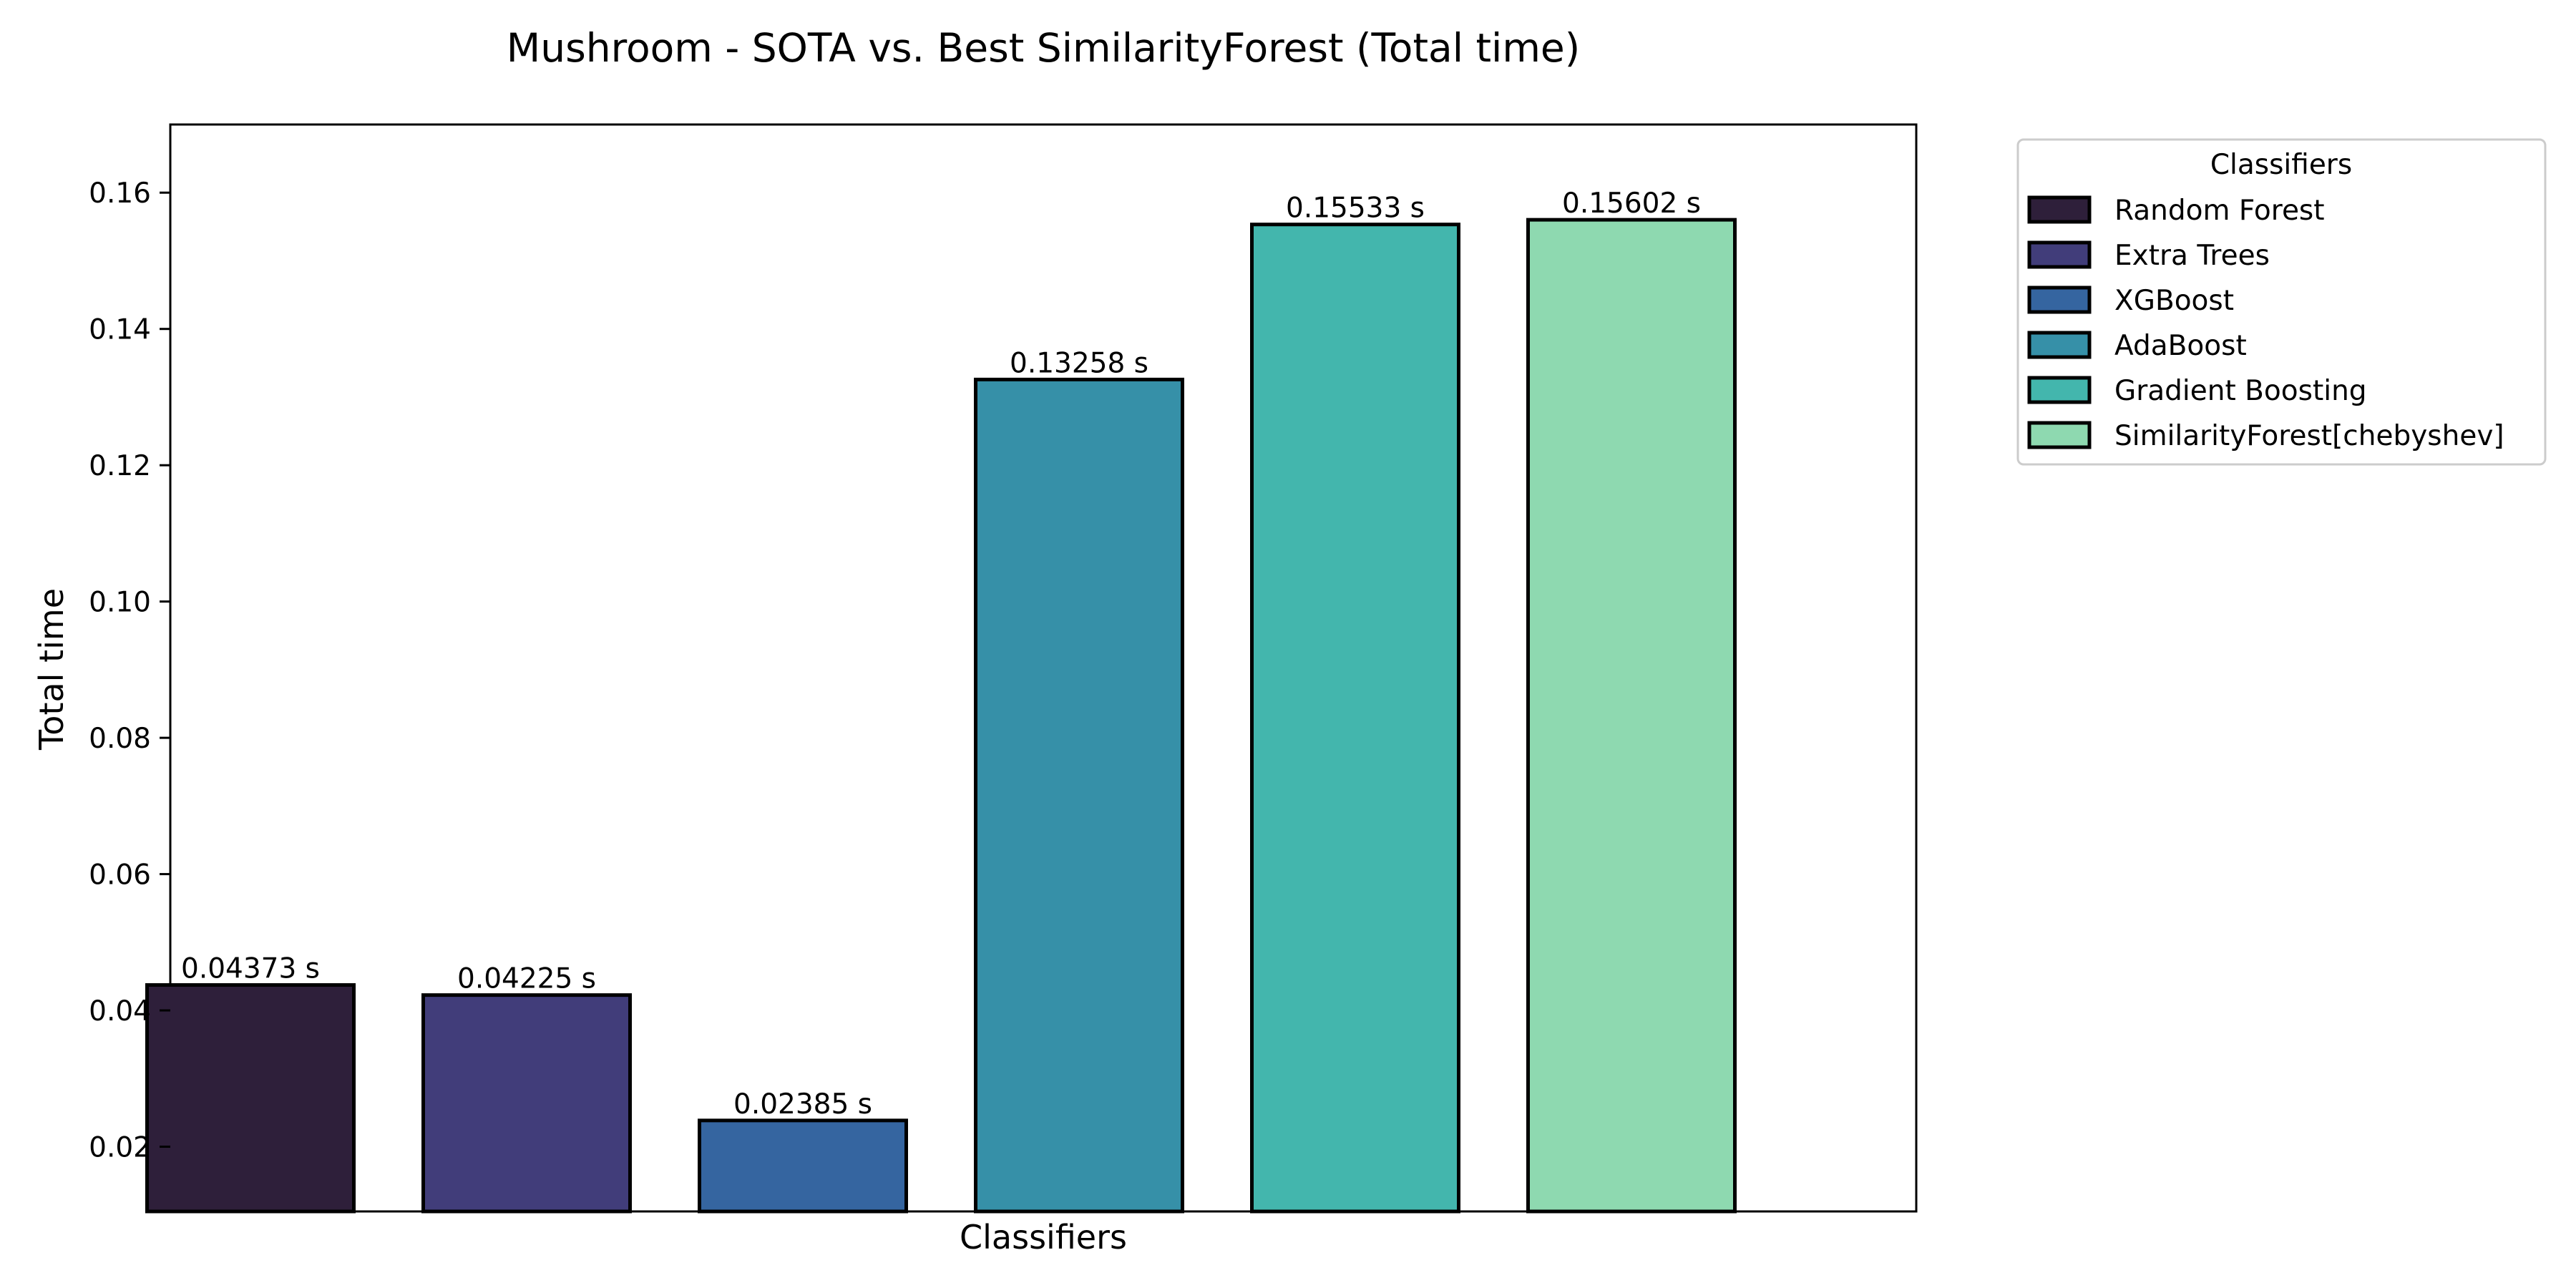 The image size is (2576, 1288). Describe the element at coordinates (120, 603) in the screenshot. I see `y-tick-label: 0.10` at that location.